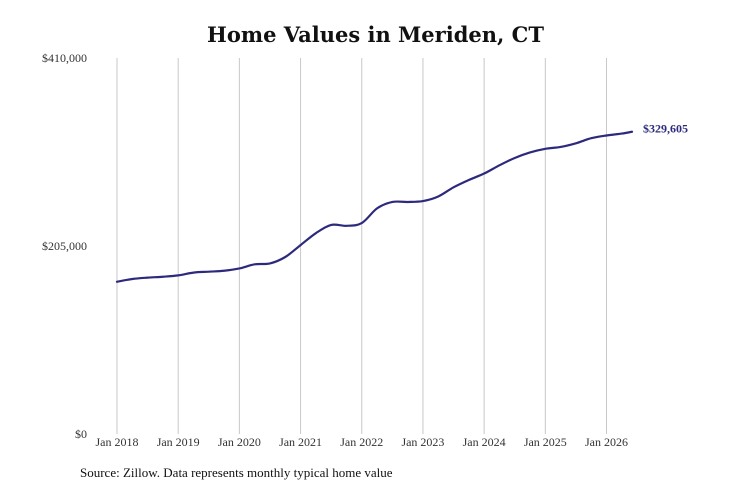 Image resolution: width=731 pixels, height=487 pixels. I want to click on y-tick-label: $205,000, so click(64, 246).